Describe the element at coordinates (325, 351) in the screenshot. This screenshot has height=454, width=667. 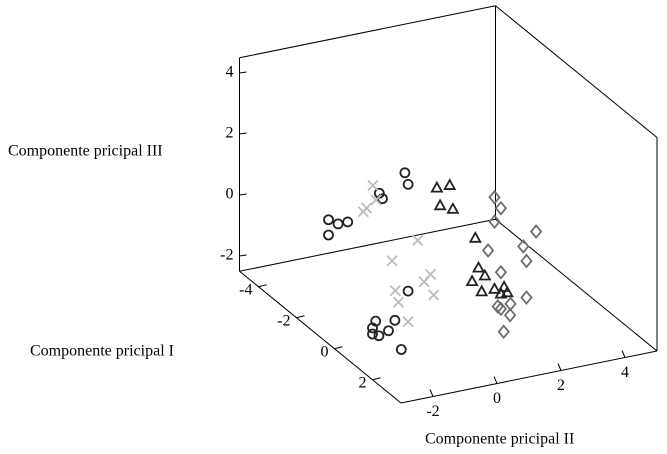
I see `y-tick-label: 0` at that location.